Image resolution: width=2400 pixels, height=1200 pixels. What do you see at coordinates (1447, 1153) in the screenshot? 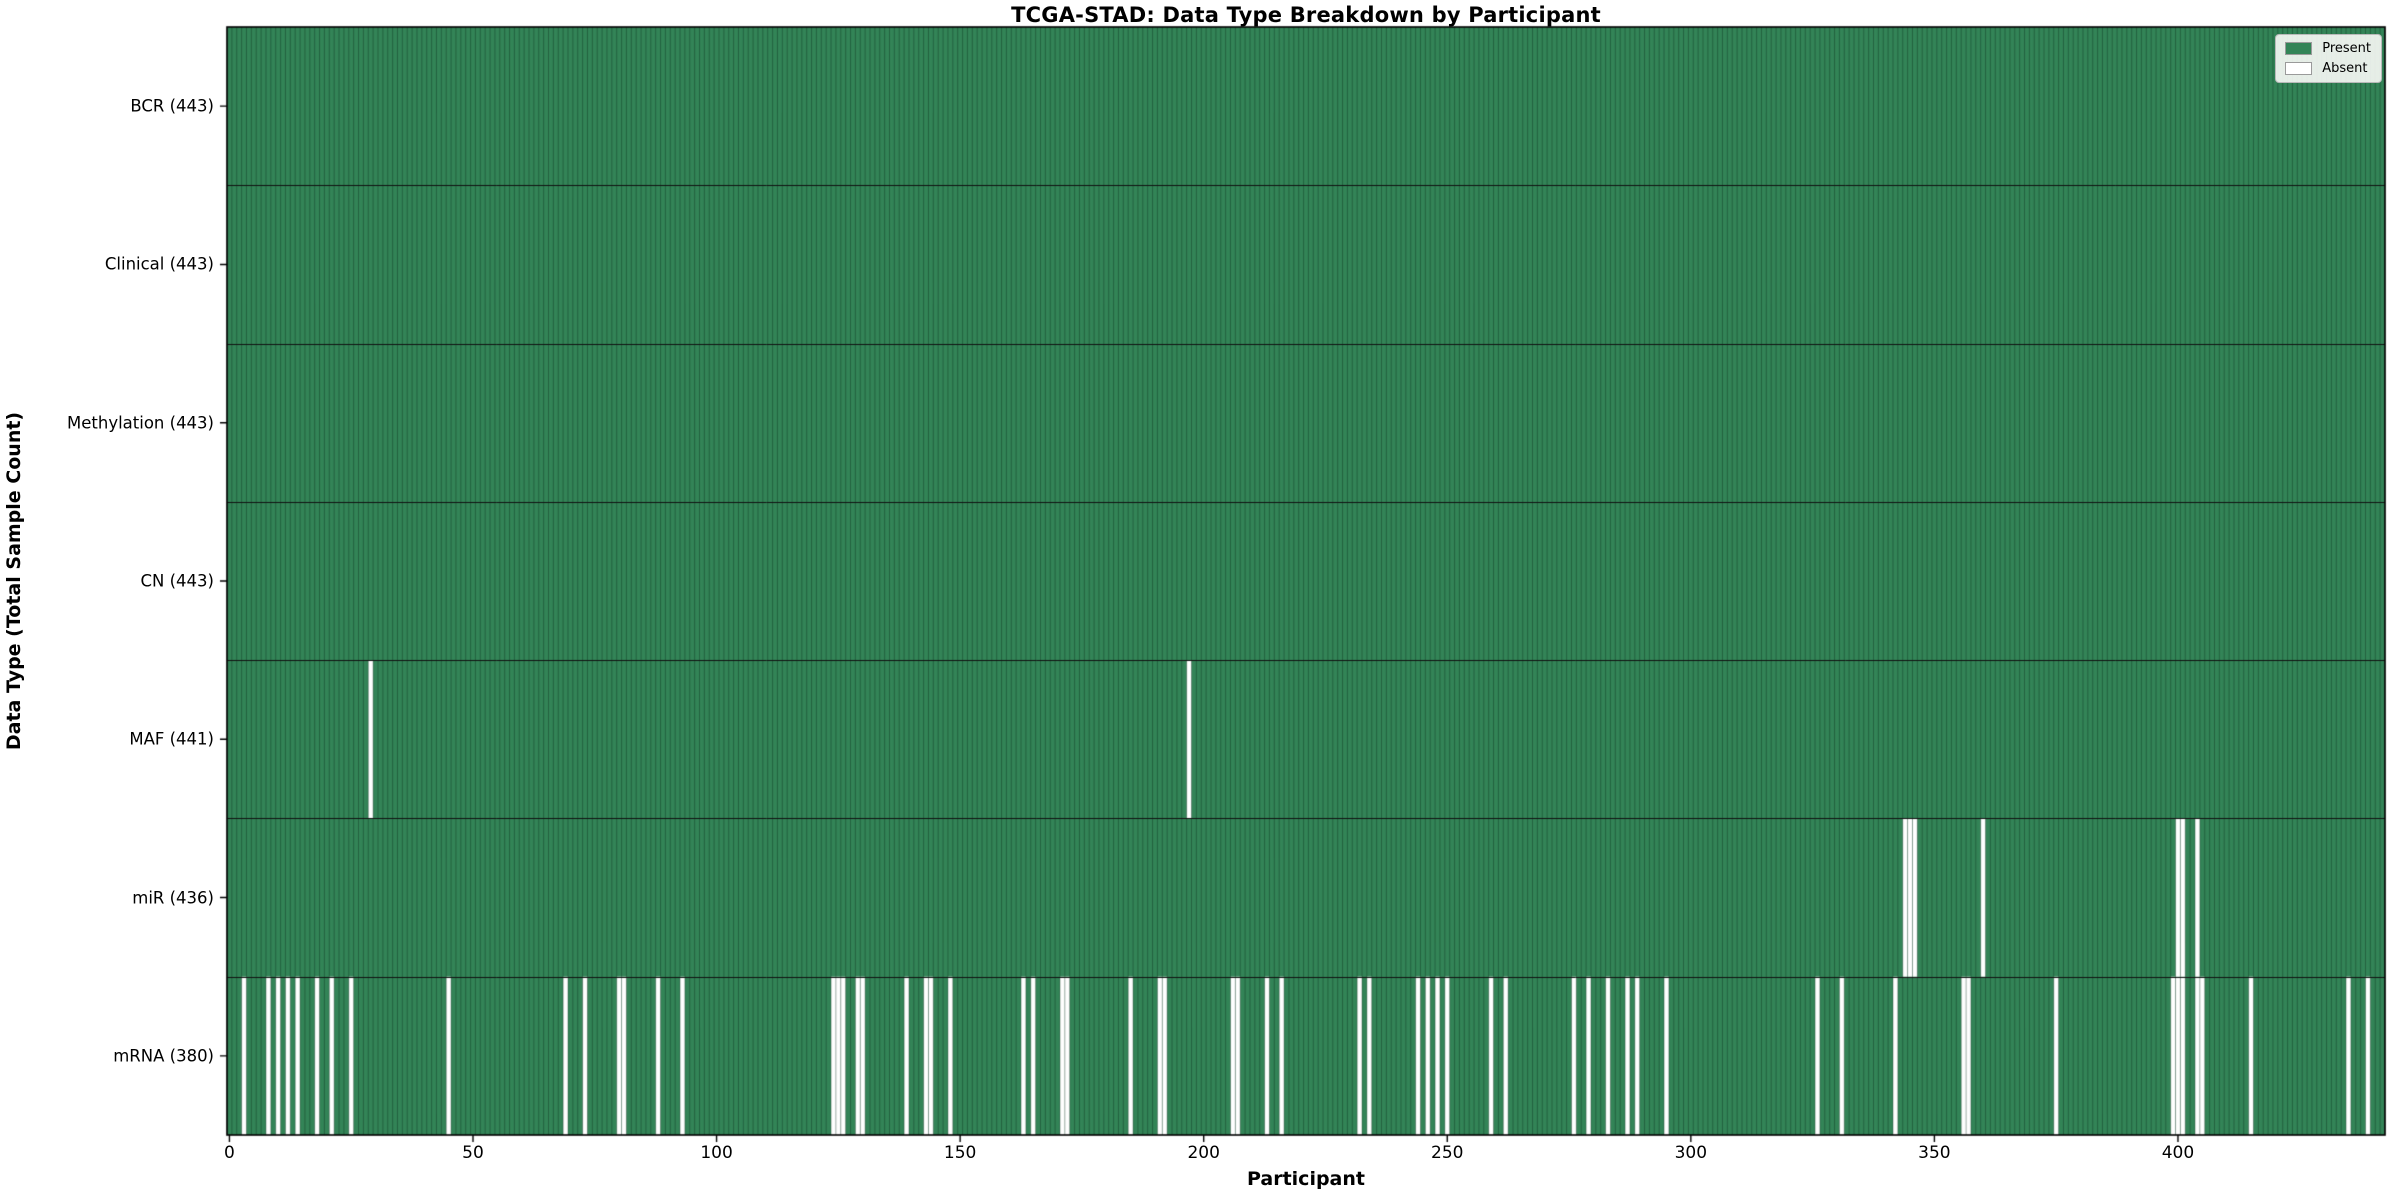
I see `x-tick-label: 250` at bounding box center [1447, 1153].